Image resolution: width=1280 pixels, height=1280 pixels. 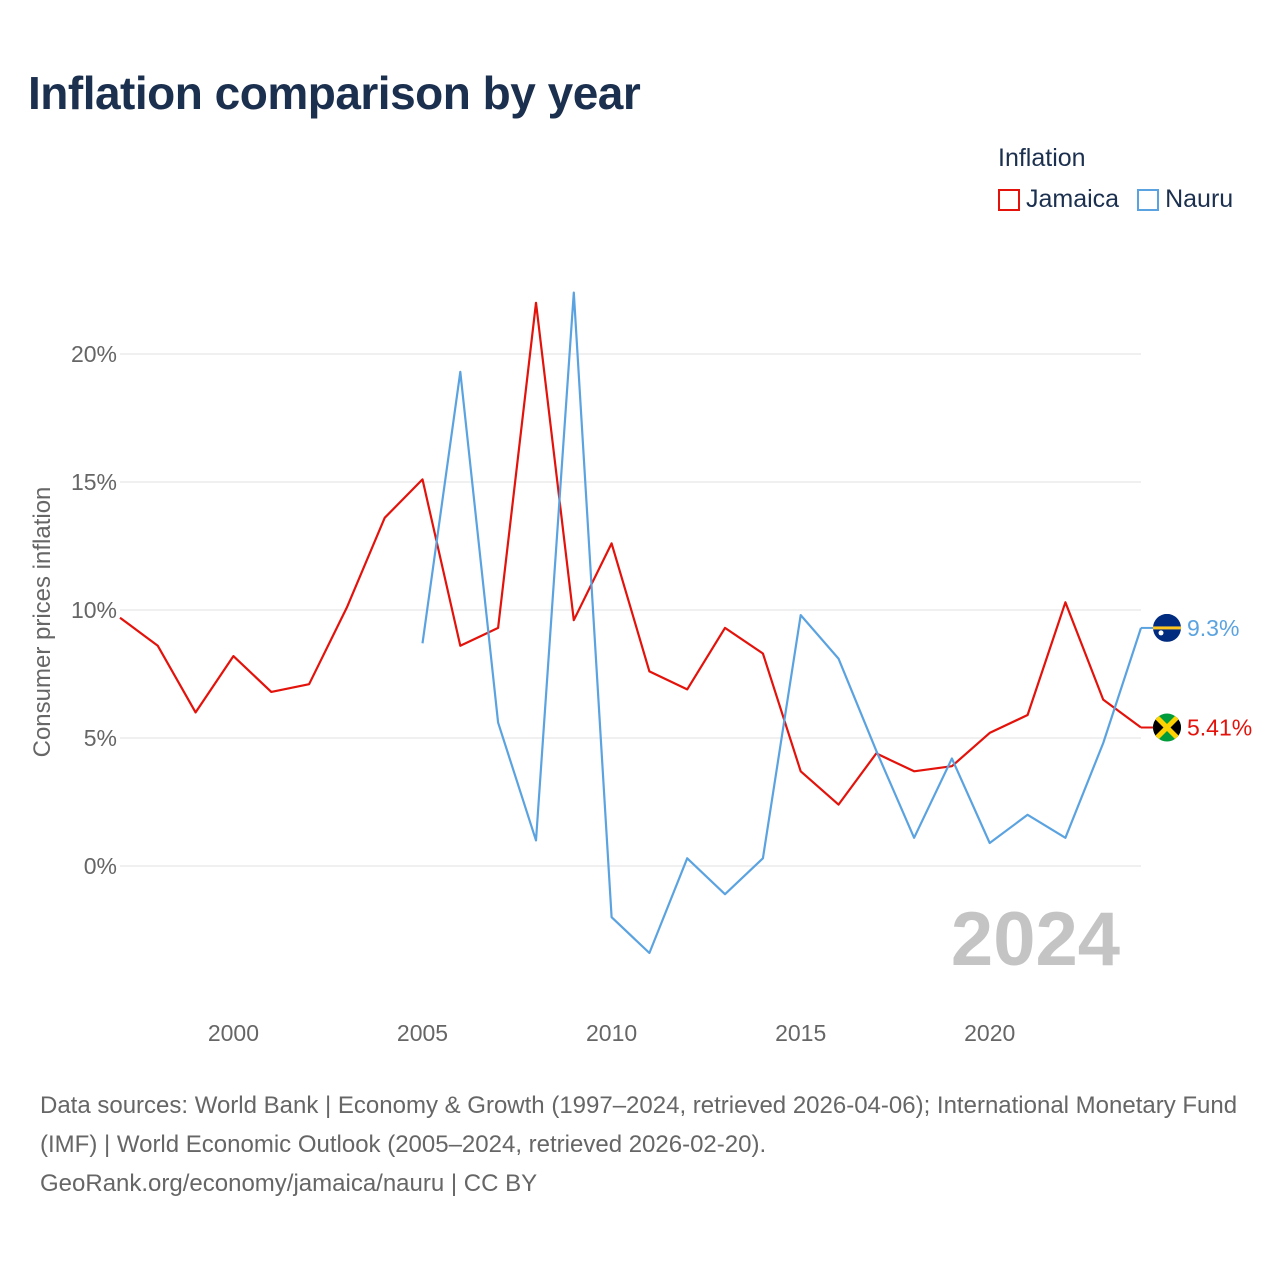 I want to click on legend-item-nauru: Nauru, so click(x=1185, y=199).